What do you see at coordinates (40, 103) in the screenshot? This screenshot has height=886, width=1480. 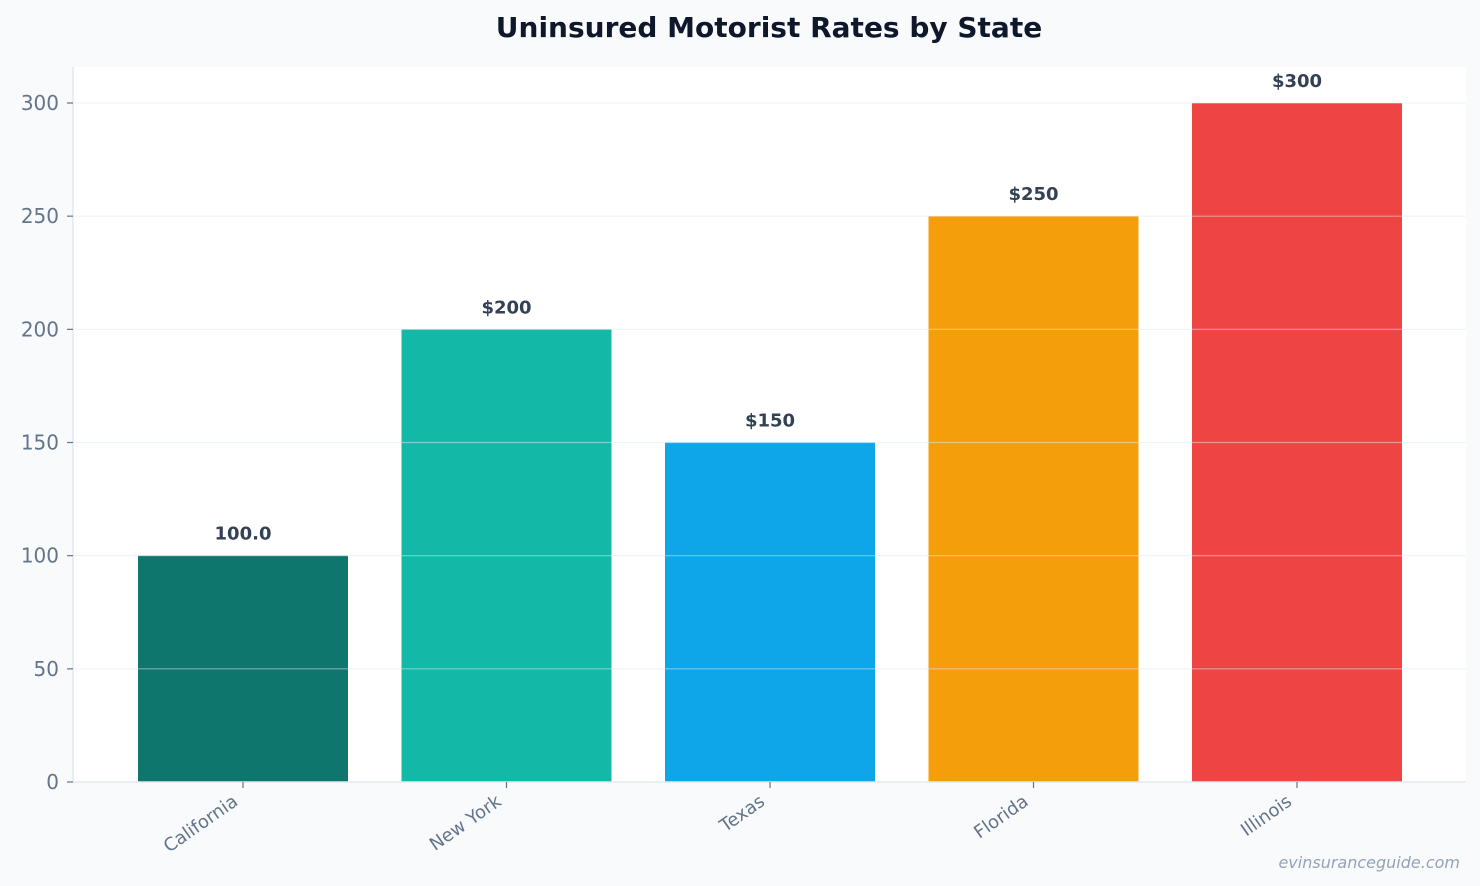 I see `y-tick-label: 300` at bounding box center [40, 103].